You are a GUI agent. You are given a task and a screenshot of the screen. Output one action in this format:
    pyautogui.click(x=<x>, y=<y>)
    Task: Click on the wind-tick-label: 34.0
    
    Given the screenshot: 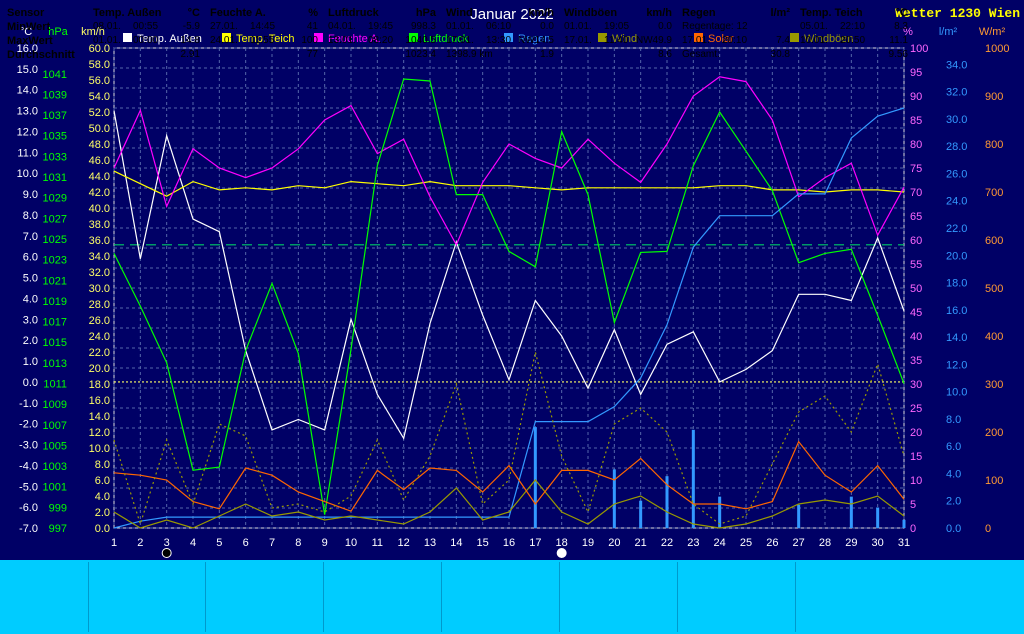 What is the action you would take?
    pyautogui.click(x=99, y=257)
    